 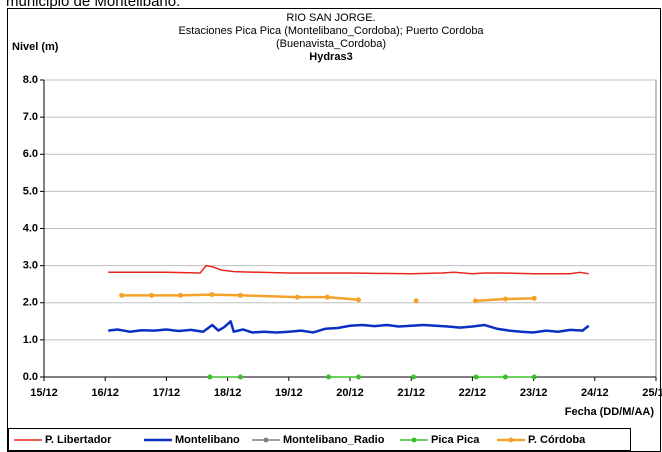 I want to click on y-tick-label: 3.0, so click(x=30, y=266).